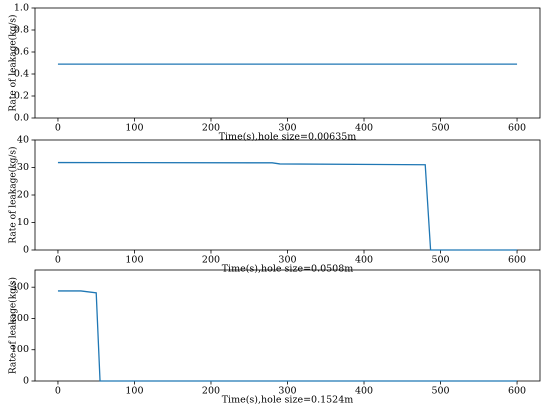 Image resolution: width=550 pixels, height=406 pixels. Describe the element at coordinates (21, 30) in the screenshot. I see `y-tick-label: 0.8` at that location.